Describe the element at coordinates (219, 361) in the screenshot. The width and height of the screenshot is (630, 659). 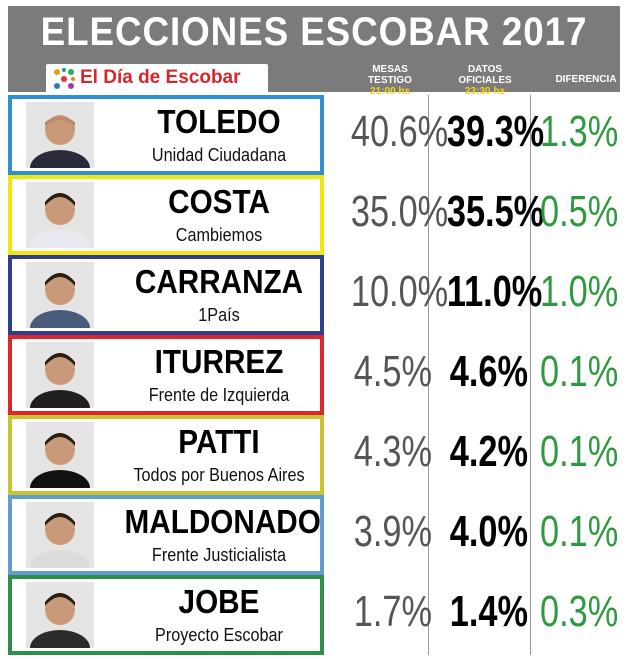
I see `candidate-name: ITURREZ` at that location.